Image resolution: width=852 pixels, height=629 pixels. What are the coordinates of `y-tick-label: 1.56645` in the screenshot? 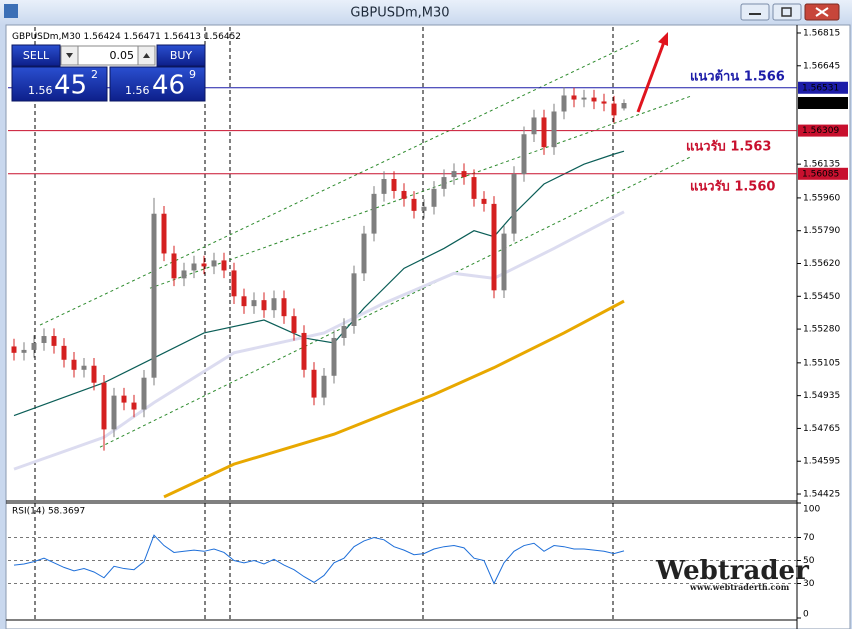 It's located at (821, 66).